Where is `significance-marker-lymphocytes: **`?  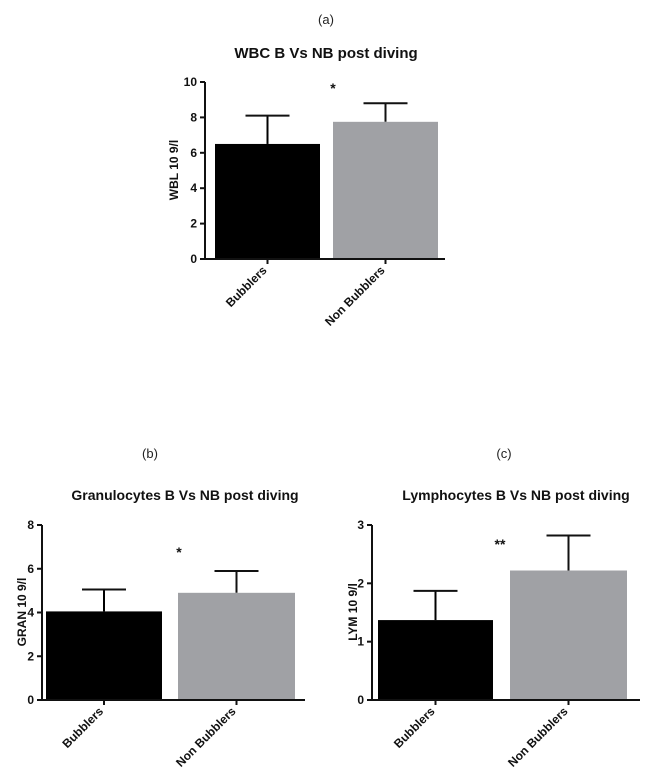
significance-marker-lymphocytes: ** is located at coordinates (500, 544).